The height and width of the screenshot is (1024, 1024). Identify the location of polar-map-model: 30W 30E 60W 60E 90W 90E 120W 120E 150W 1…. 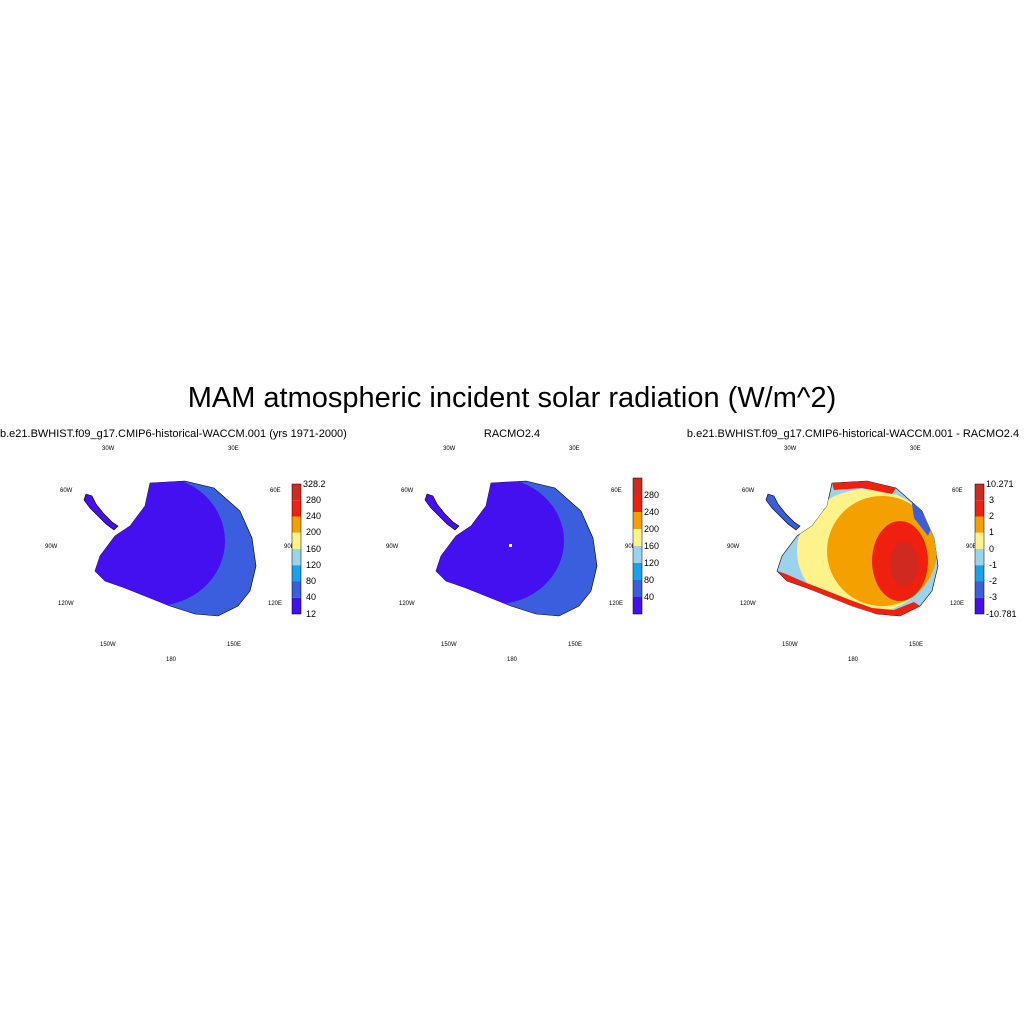
(185, 554).